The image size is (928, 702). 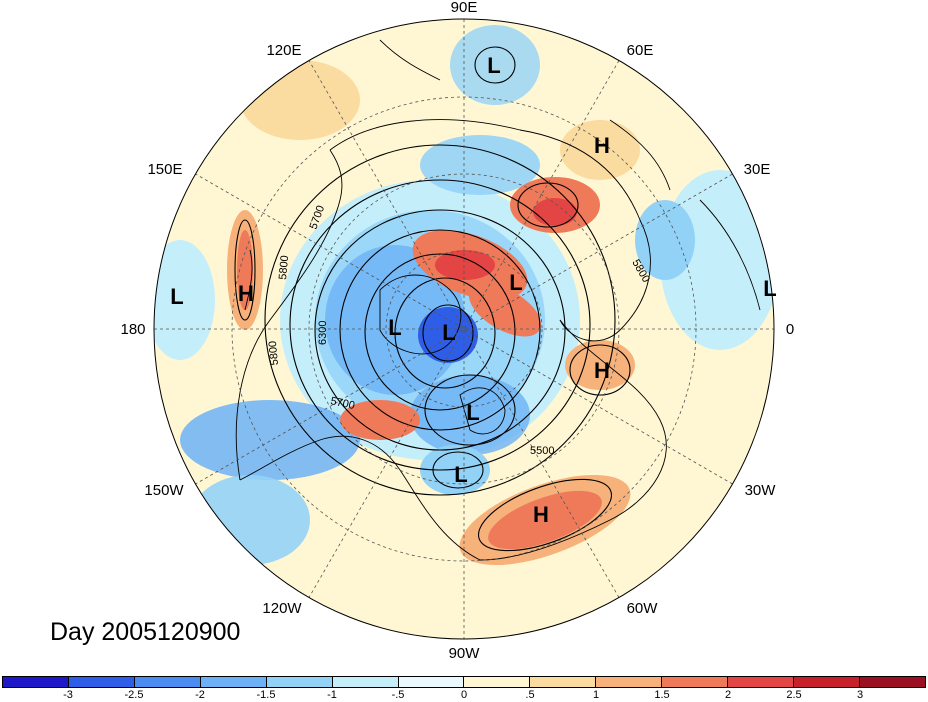 I want to click on lon-label-30w: 30W, so click(x=761, y=490).